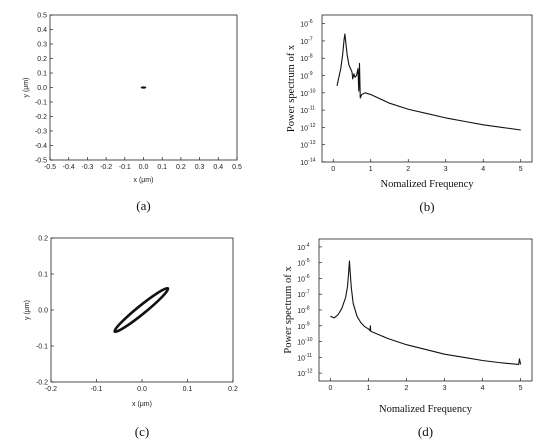 The image size is (550, 445). I want to click on y-tick-label: -0.5, so click(41, 161).